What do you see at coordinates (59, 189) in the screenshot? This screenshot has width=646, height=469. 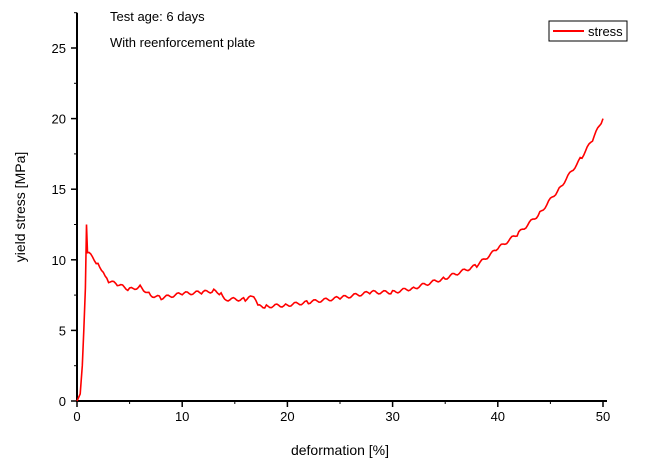 I see `y-tick-label: 15` at bounding box center [59, 189].